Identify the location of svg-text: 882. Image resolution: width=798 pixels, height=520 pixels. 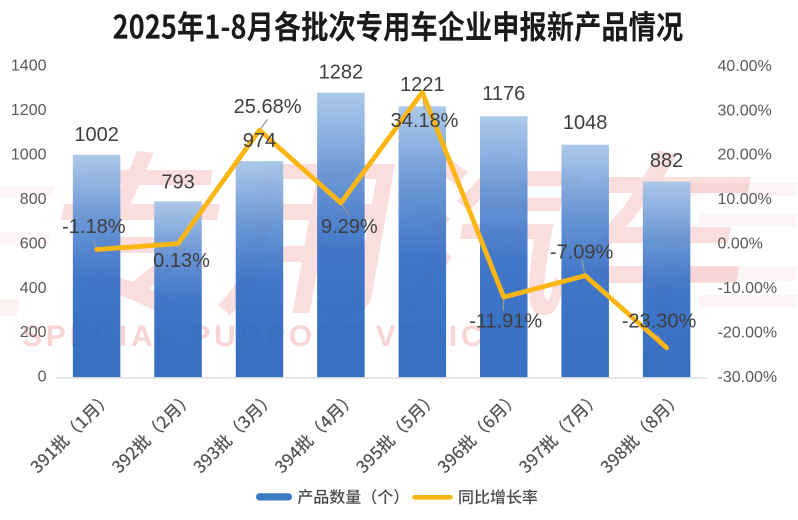
(666, 161).